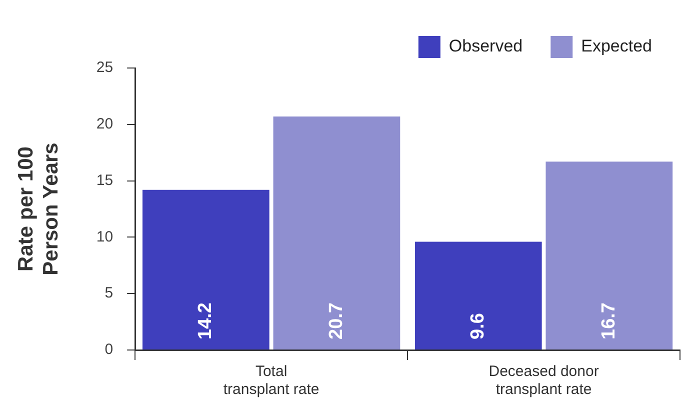 The width and height of the screenshot is (684, 406). I want to click on y-tick-label: 5, so click(109, 293).